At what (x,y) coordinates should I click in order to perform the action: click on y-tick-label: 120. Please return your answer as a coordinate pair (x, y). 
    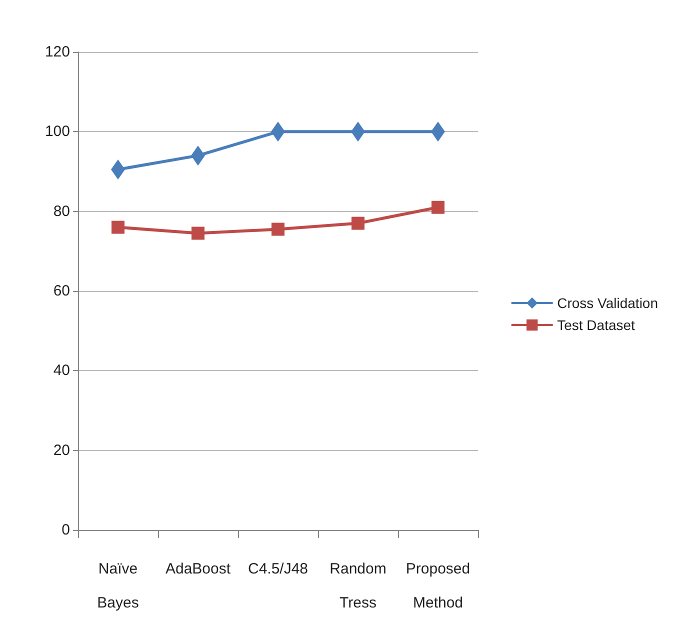
    Looking at the image, I should click on (57, 52).